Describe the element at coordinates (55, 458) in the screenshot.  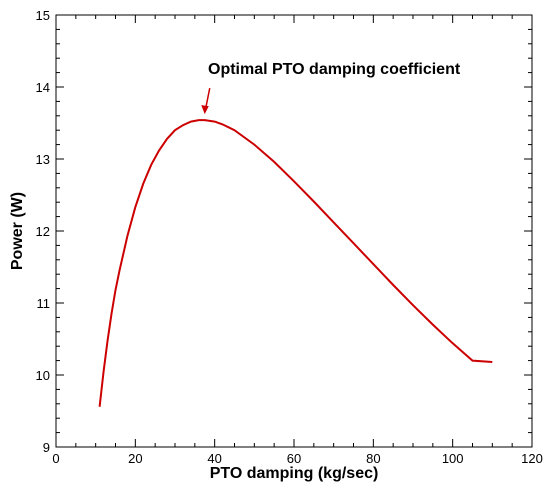
I see `x-tick-label: 0` at that location.